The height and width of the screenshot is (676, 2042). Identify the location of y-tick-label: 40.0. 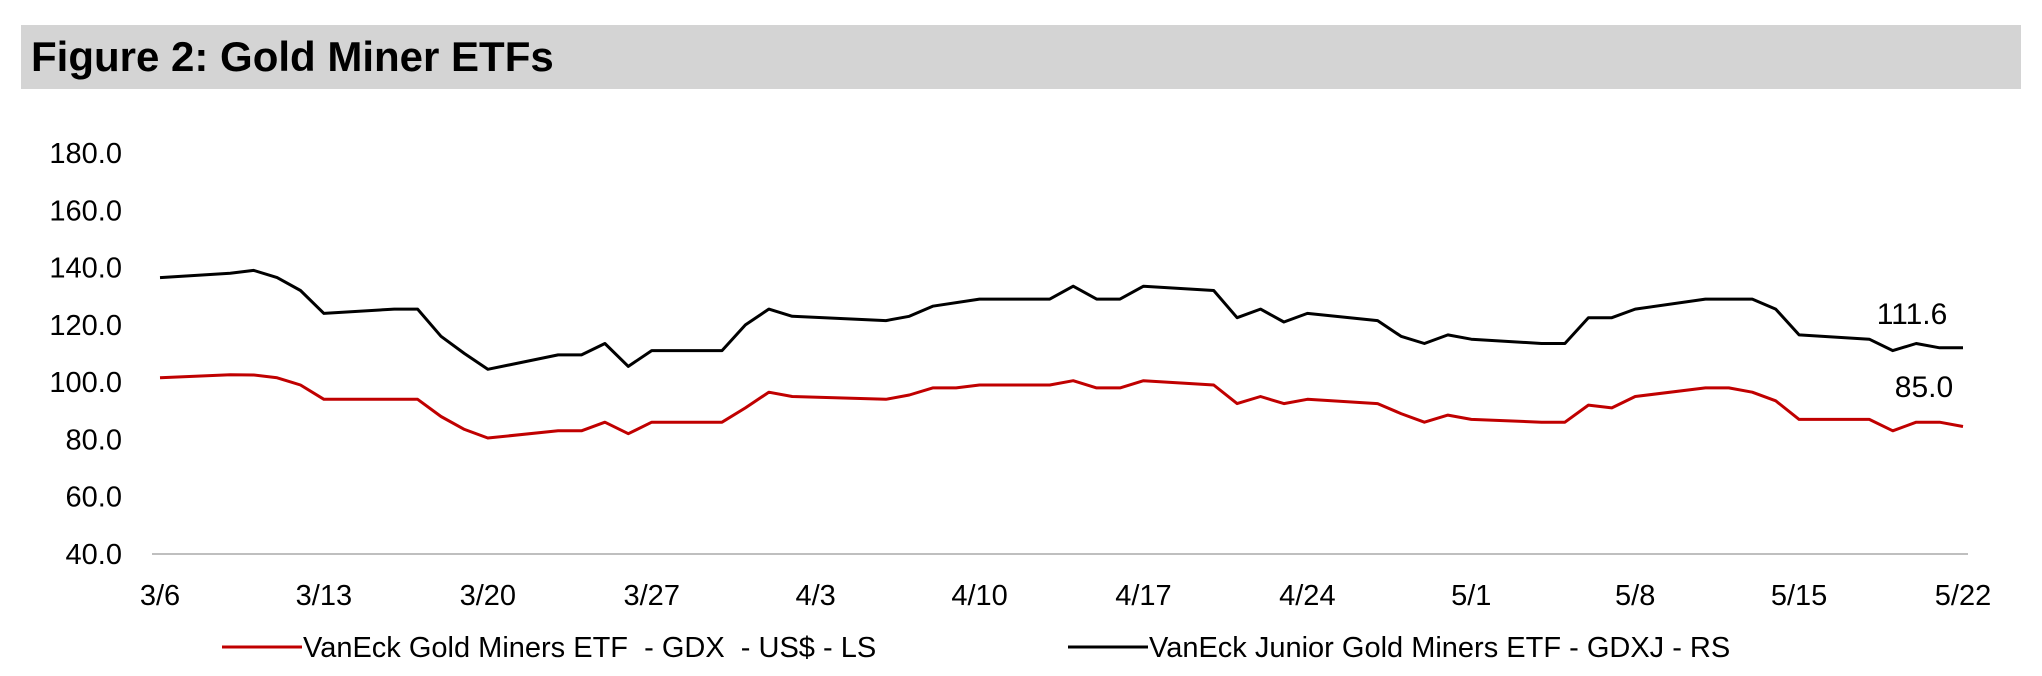
(94, 555).